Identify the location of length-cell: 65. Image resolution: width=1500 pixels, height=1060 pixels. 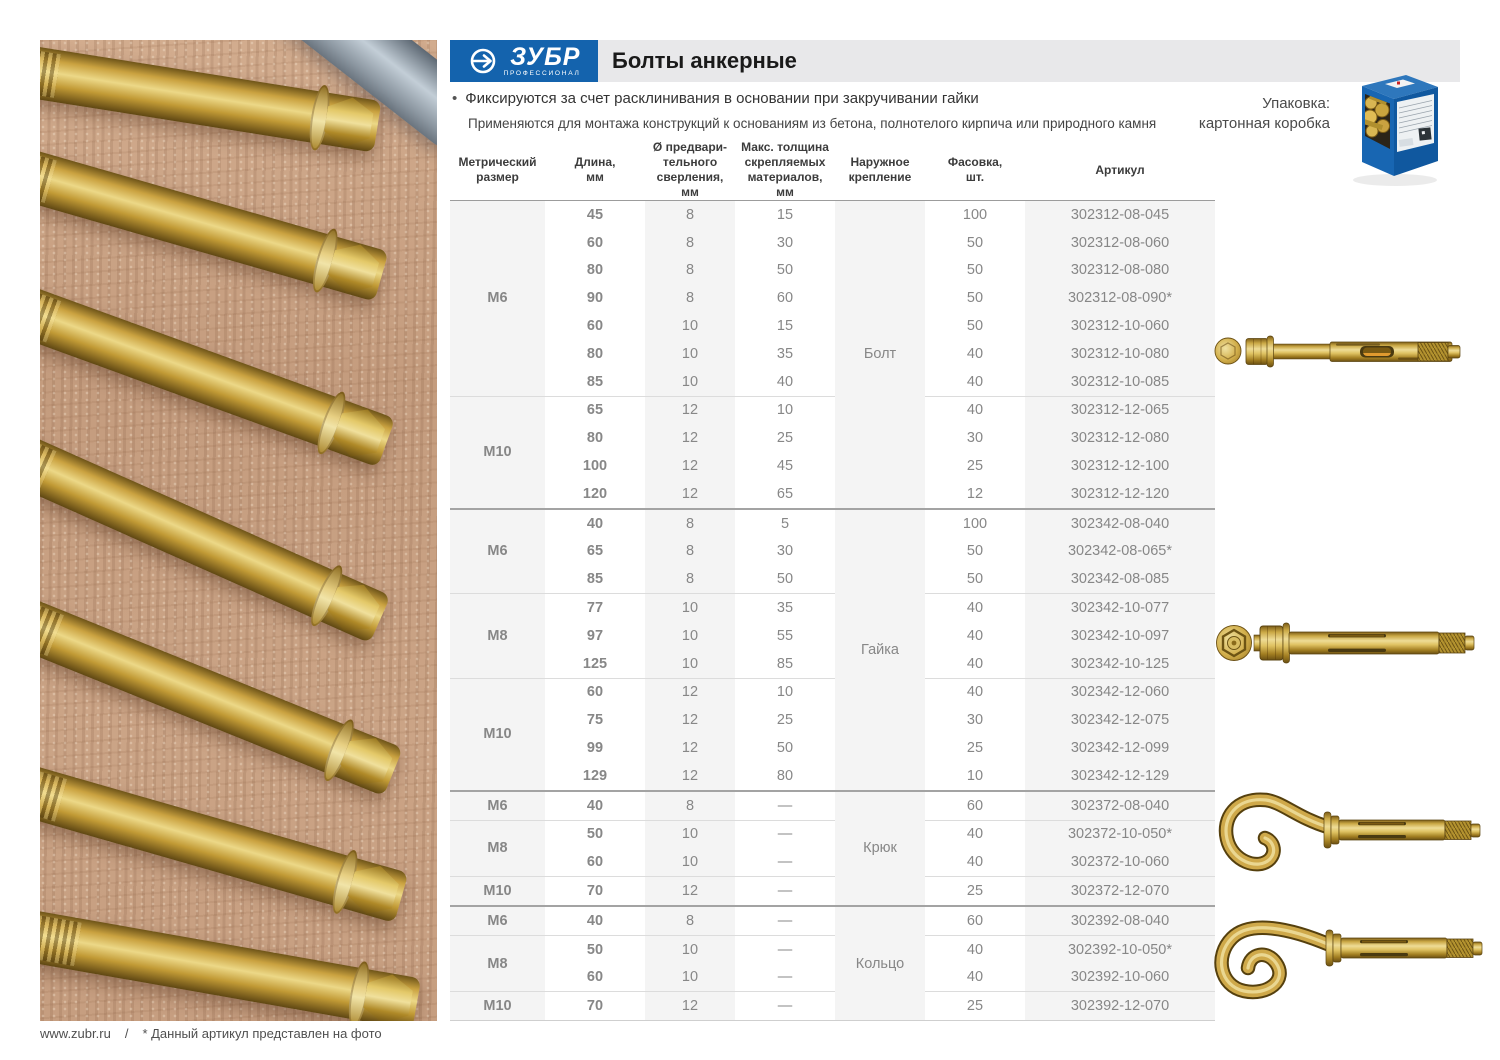
(595, 551).